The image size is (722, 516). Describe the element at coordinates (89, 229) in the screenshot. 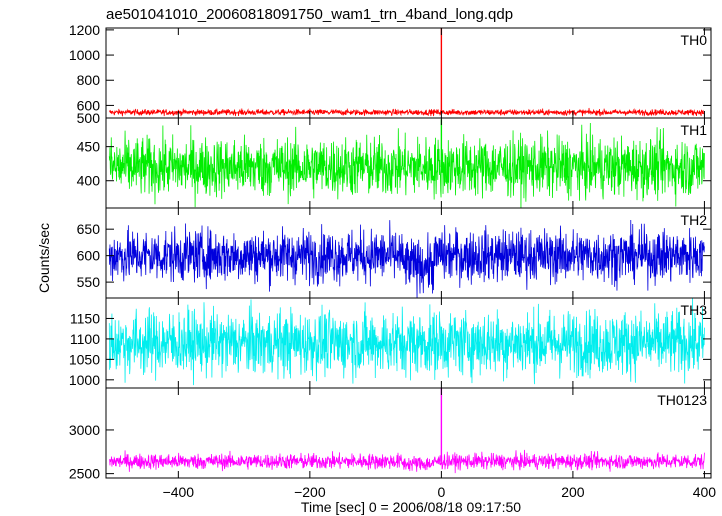

I see `y-tick-label: 650` at that location.